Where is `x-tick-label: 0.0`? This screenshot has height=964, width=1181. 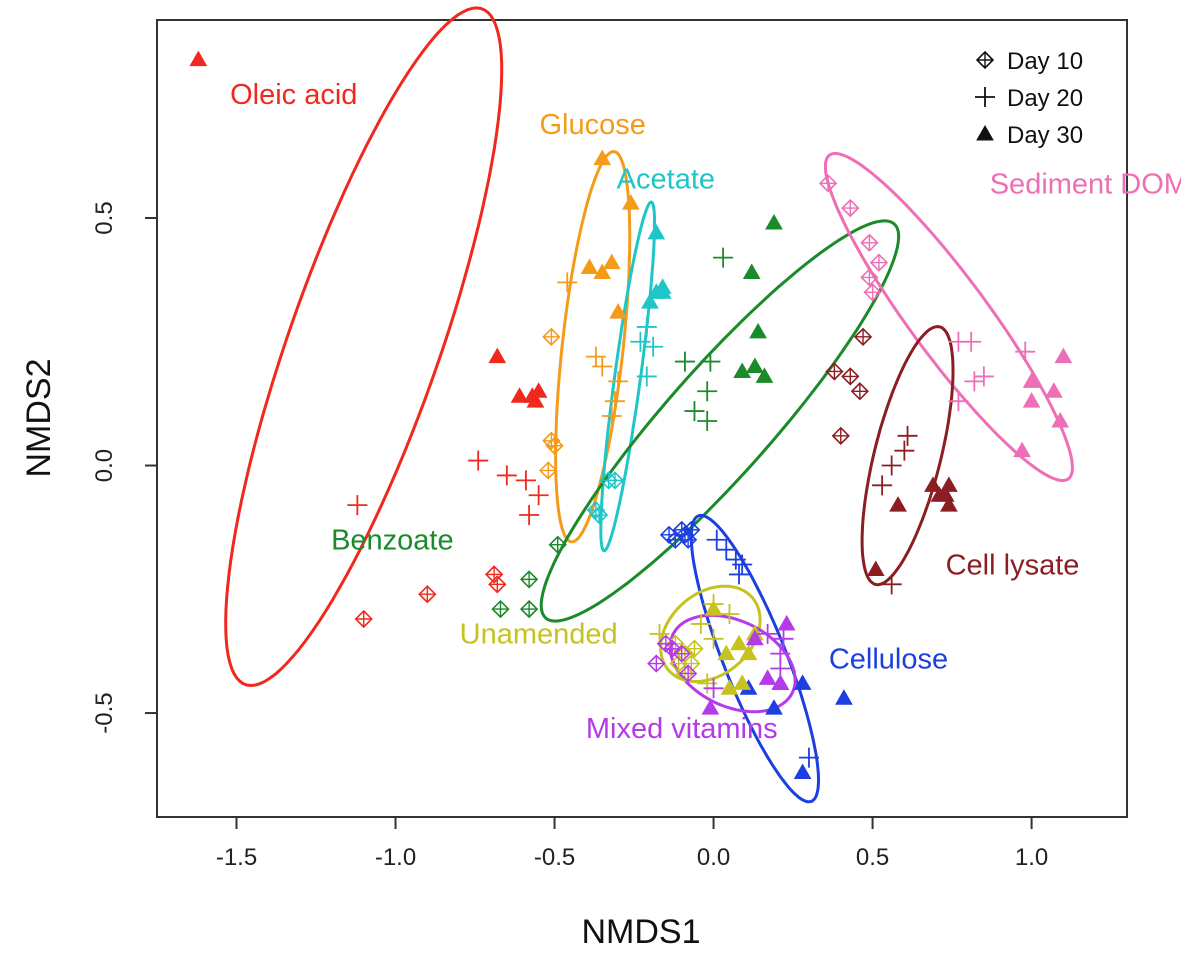 x-tick-label: 0.0 is located at coordinates (713, 857).